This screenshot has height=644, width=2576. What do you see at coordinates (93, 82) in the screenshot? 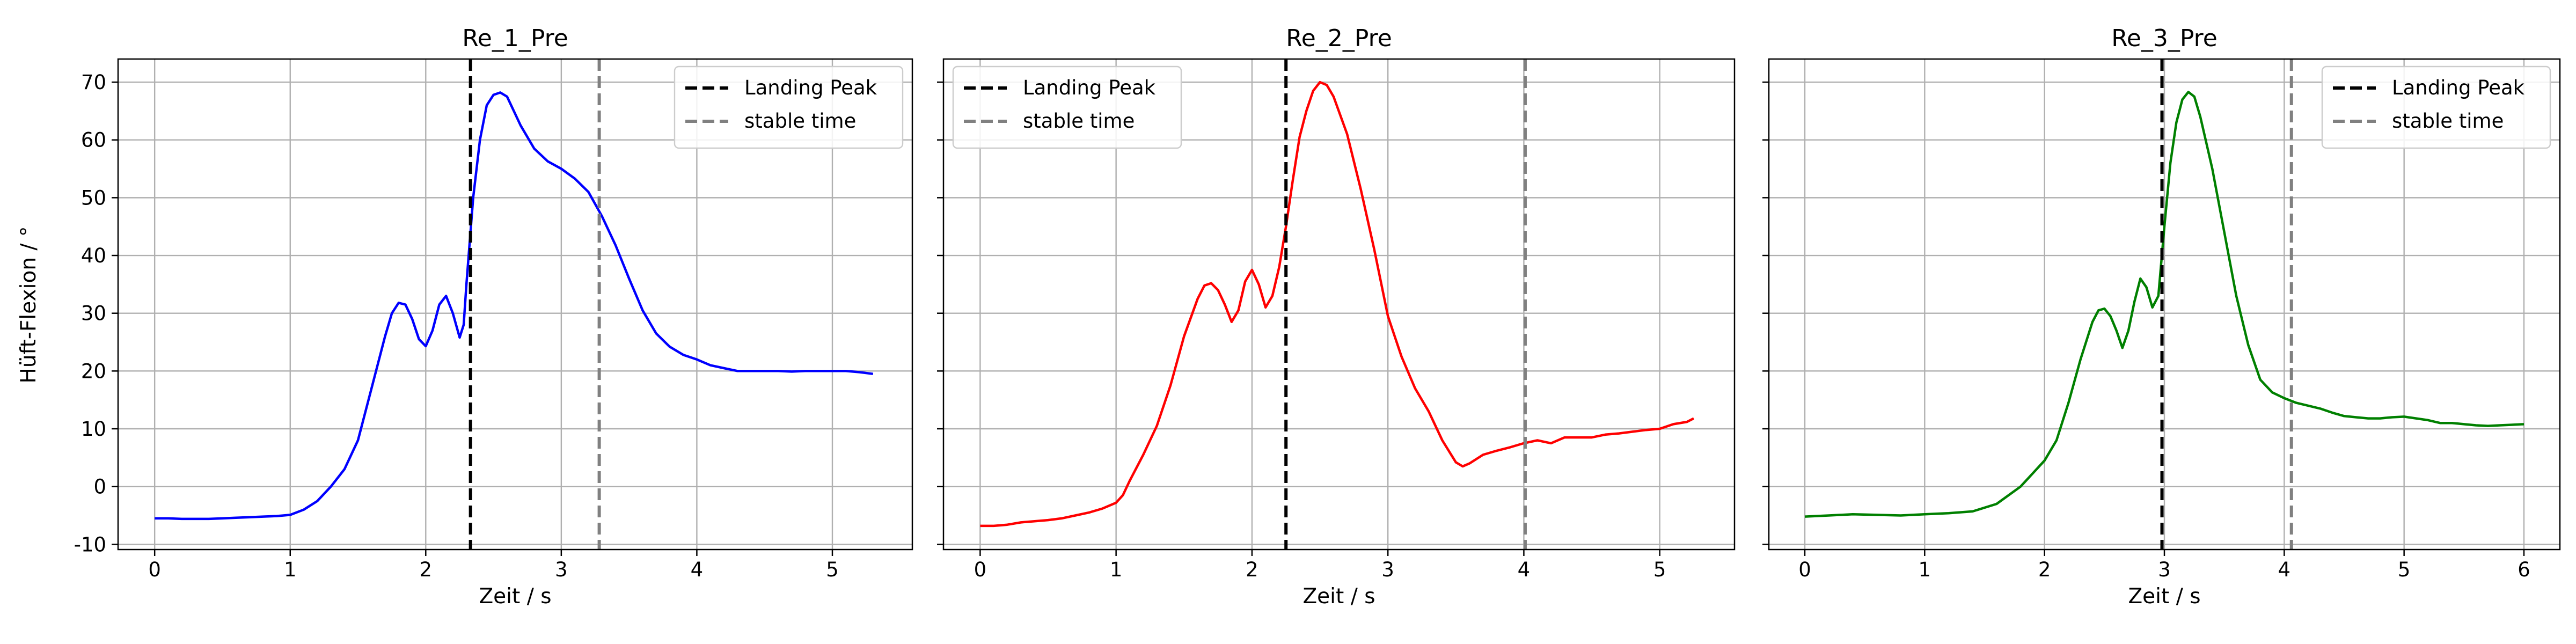
I see `y-tick-label: 70` at bounding box center [93, 82].